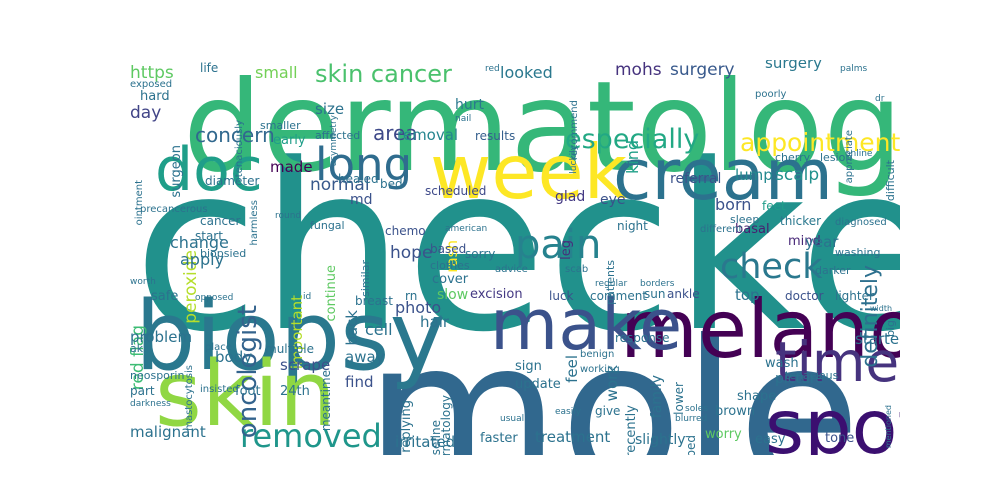  I want to click on word-sleep: sleep, so click(745, 219).